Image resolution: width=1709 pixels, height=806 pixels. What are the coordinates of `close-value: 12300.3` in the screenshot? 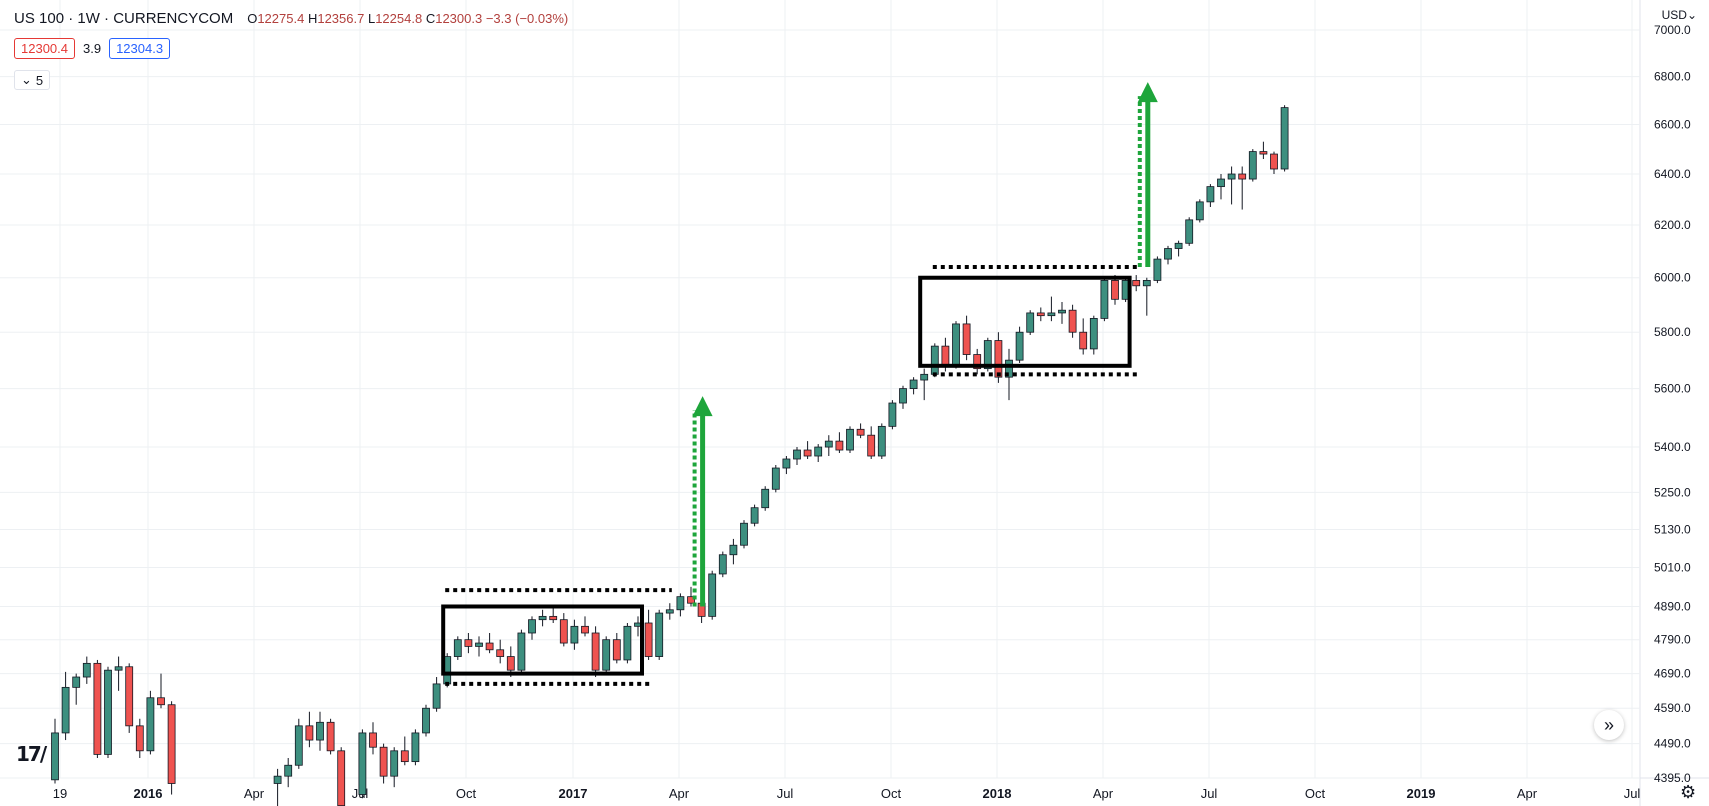 It's located at (459, 18).